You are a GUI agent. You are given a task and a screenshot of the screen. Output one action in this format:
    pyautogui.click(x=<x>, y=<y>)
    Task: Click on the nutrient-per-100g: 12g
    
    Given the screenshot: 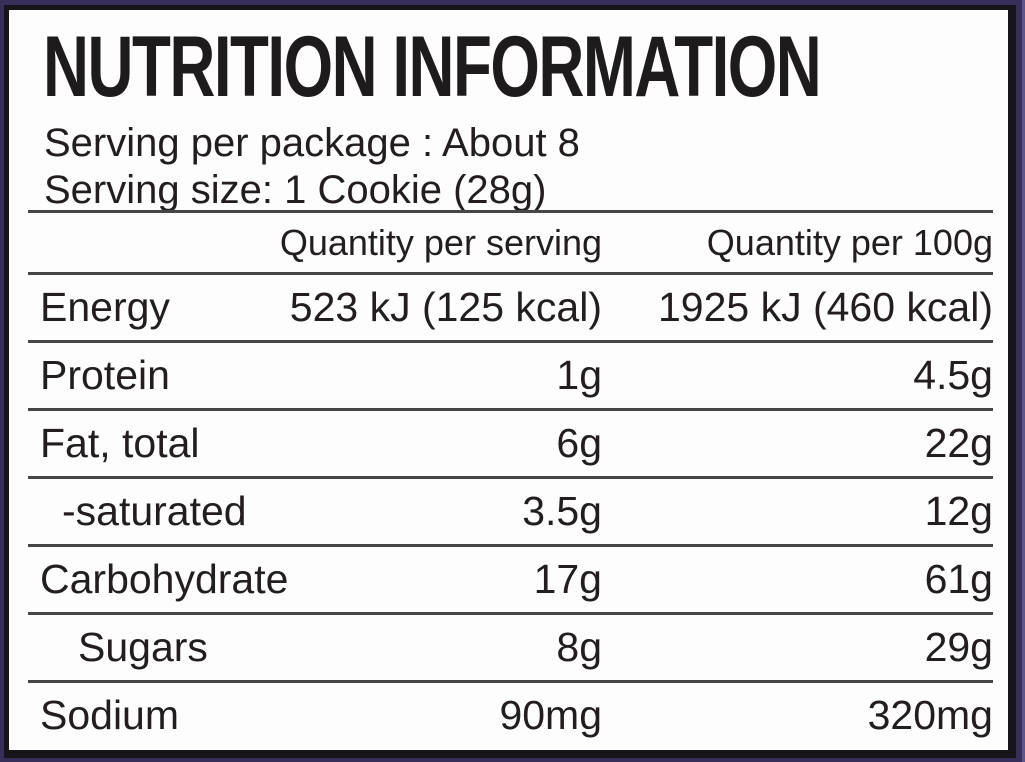 What is the action you would take?
    pyautogui.click(x=958, y=511)
    